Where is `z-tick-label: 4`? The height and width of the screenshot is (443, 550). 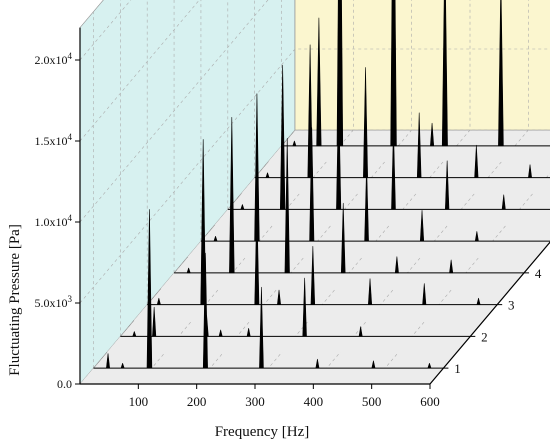 z-tick-label: 4 is located at coordinates (538, 273).